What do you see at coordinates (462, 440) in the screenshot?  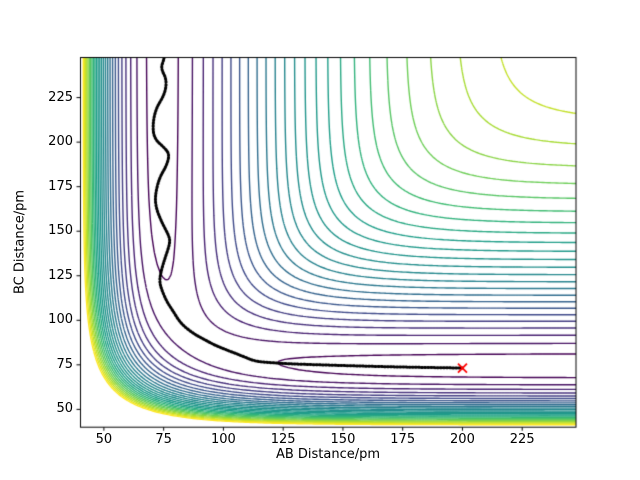 I see `x-tick-label: 200` at bounding box center [462, 440].